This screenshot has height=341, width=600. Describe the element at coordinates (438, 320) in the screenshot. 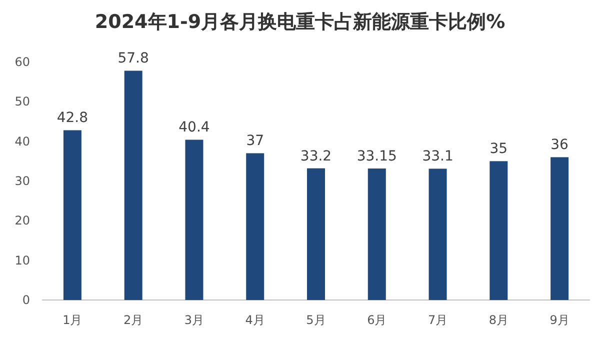

I see `x-tick-label: 7月` at that location.